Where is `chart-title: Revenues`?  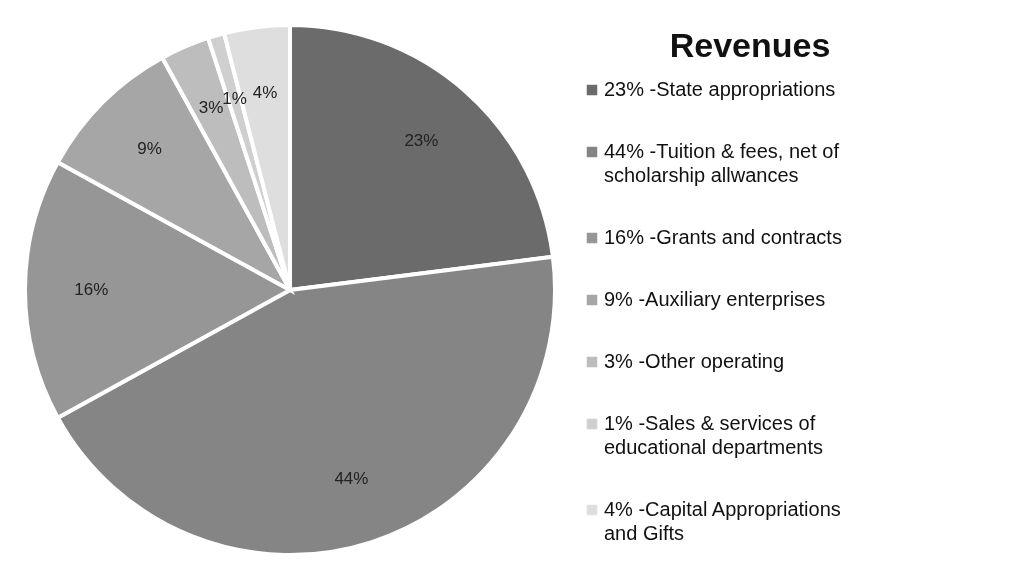
chart-title: Revenues is located at coordinates (750, 45).